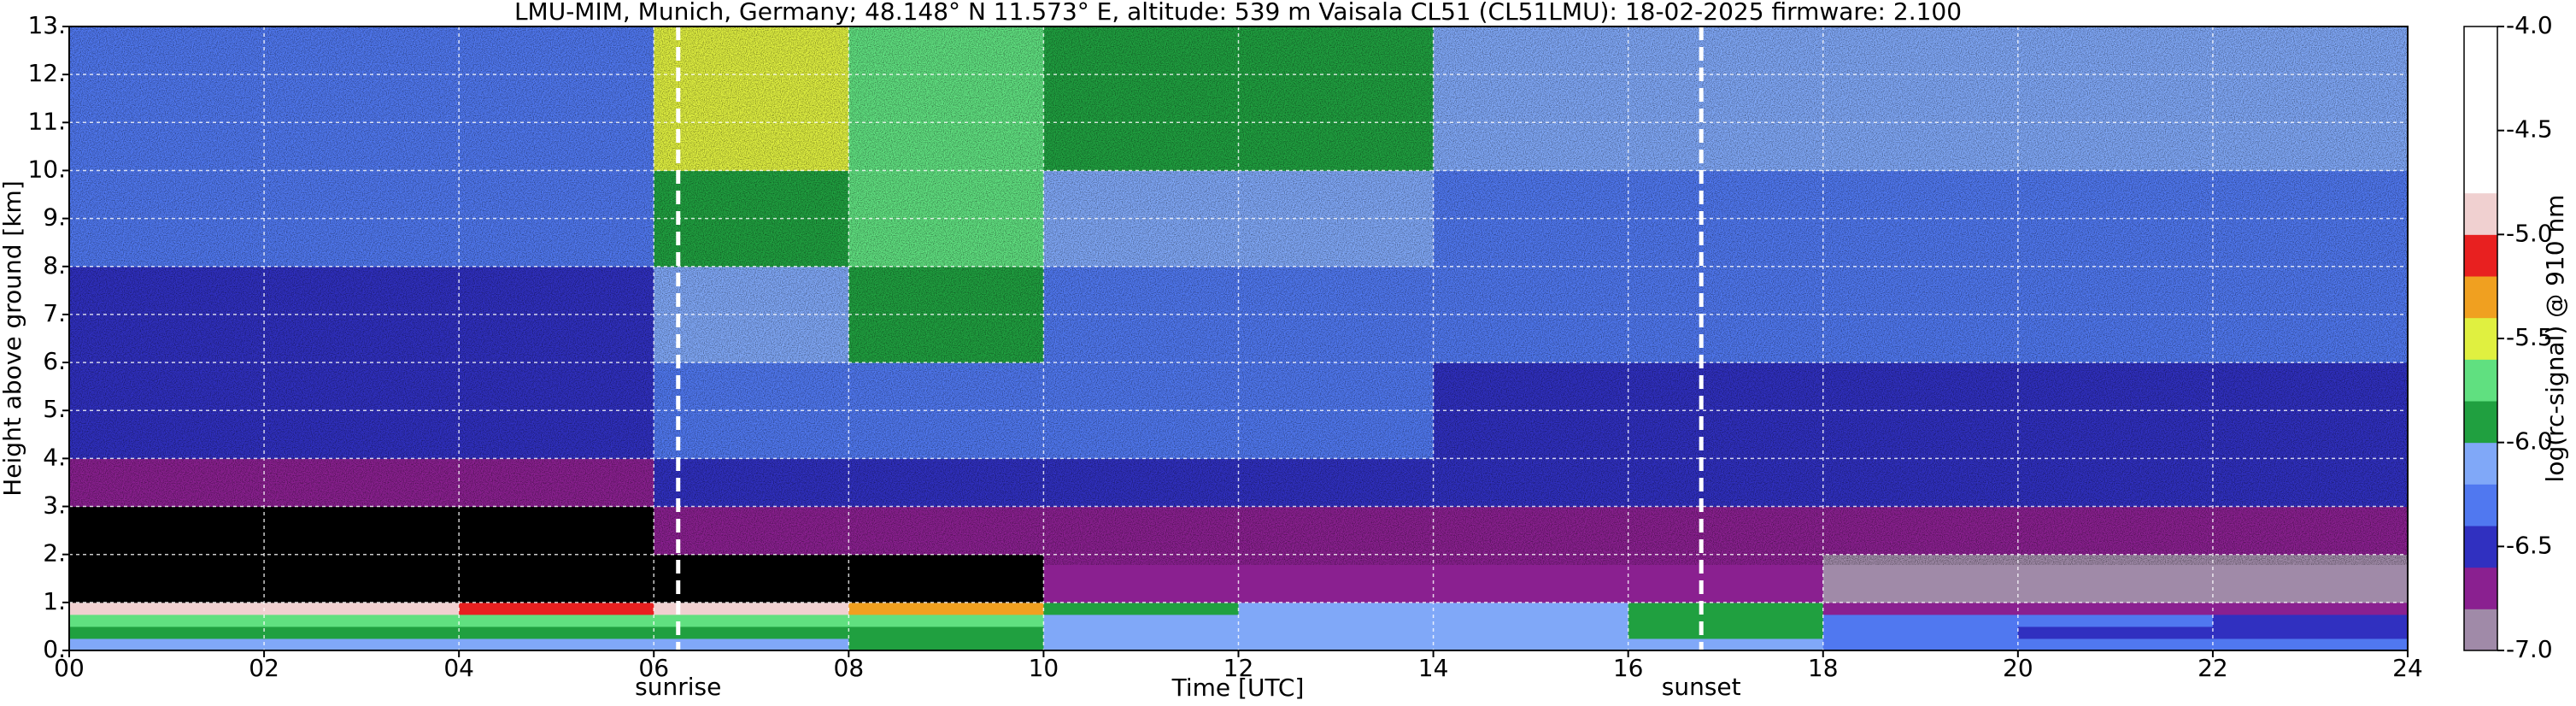  I want to click on x-tick-label: 20, so click(2018, 668).